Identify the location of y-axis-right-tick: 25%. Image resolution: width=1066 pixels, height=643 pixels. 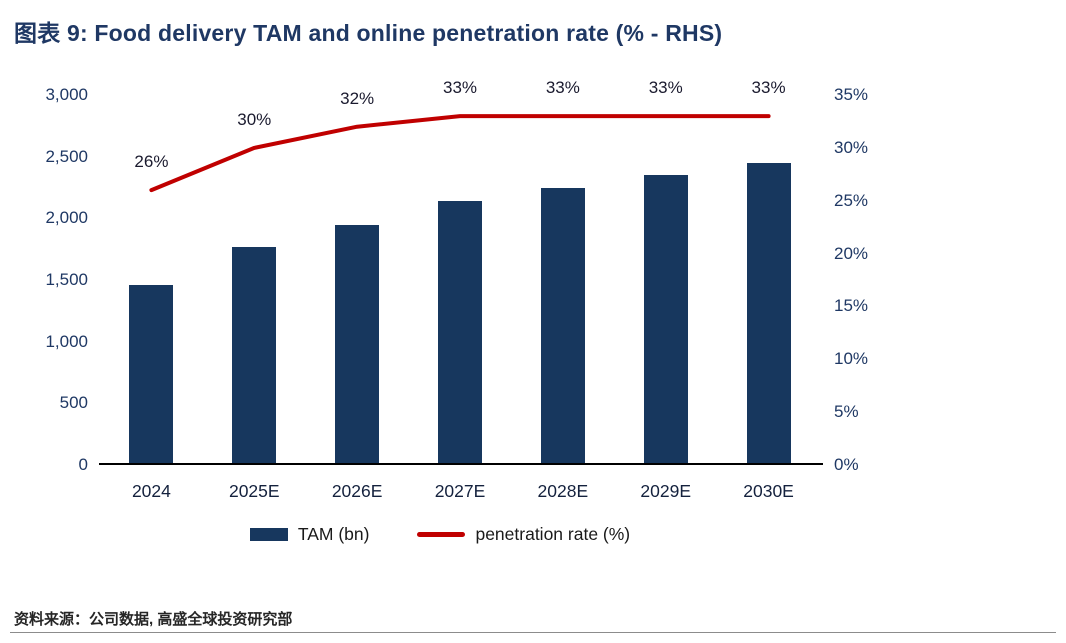
(851, 200).